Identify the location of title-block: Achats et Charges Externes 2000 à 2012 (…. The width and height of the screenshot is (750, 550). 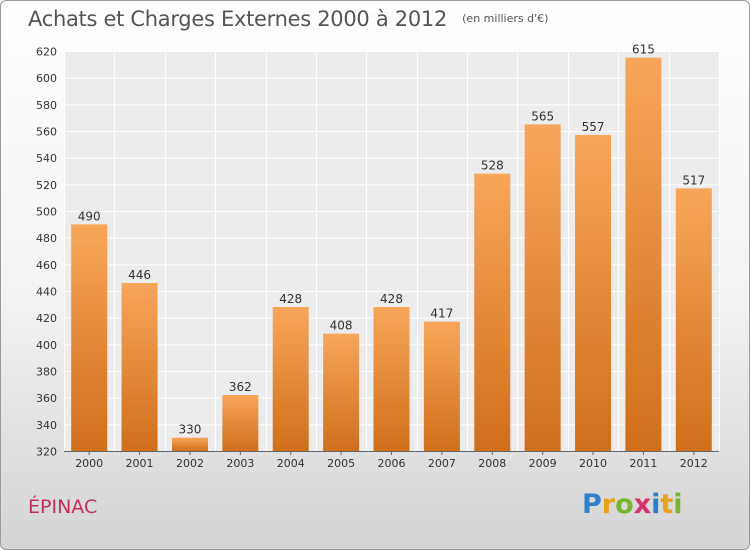
(288, 19).